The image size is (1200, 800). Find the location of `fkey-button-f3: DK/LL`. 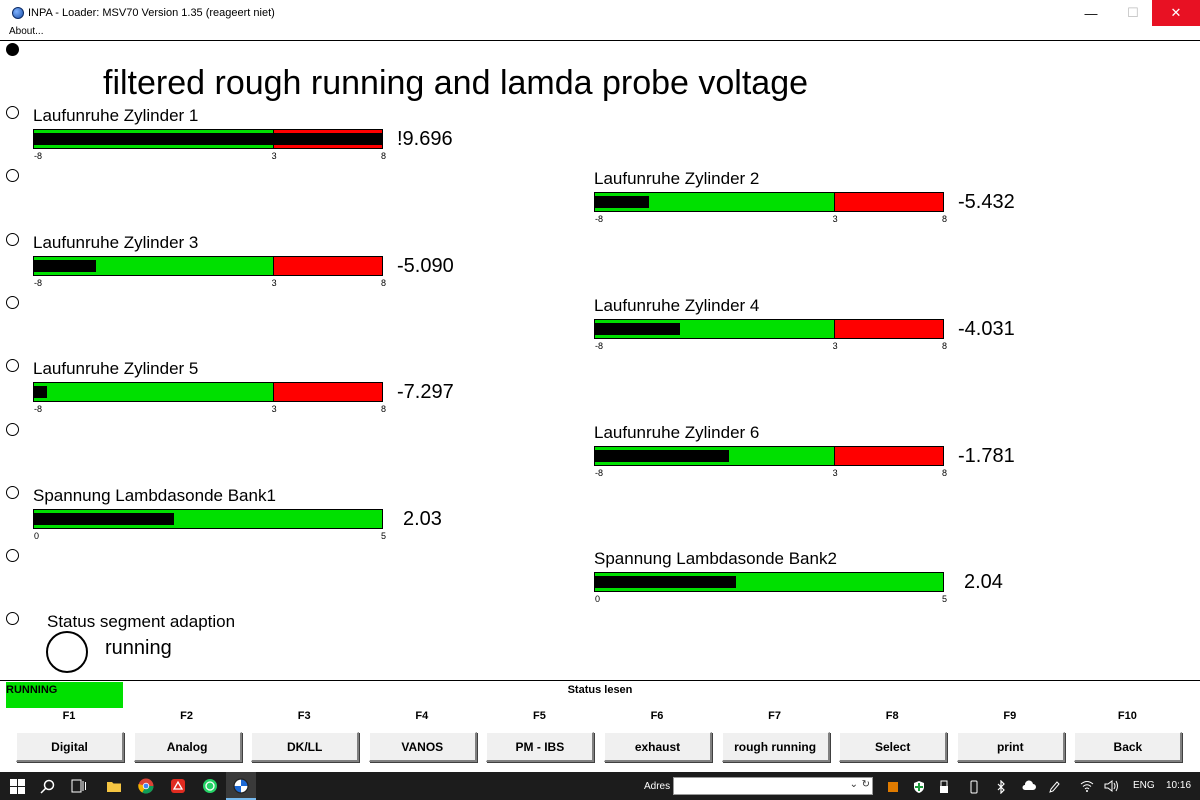

fkey-button-f3: DK/LL is located at coordinates (305, 747).